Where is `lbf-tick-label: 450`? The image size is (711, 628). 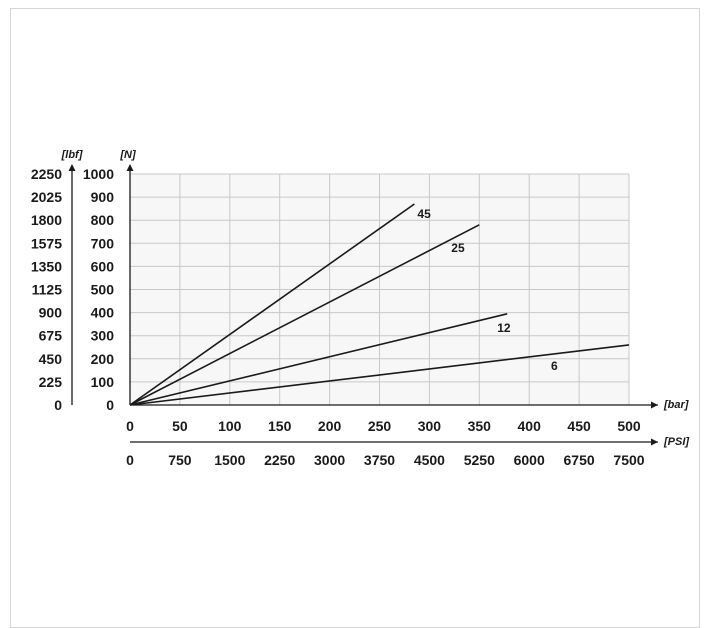 lbf-tick-label: 450 is located at coordinates (51, 359).